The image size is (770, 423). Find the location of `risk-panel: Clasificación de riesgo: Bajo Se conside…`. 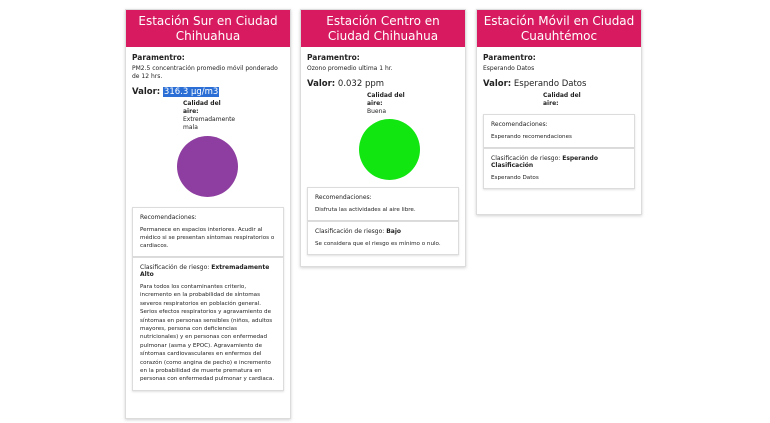

risk-panel: Clasificación de riesgo: Bajo Se conside… is located at coordinates (383, 238).